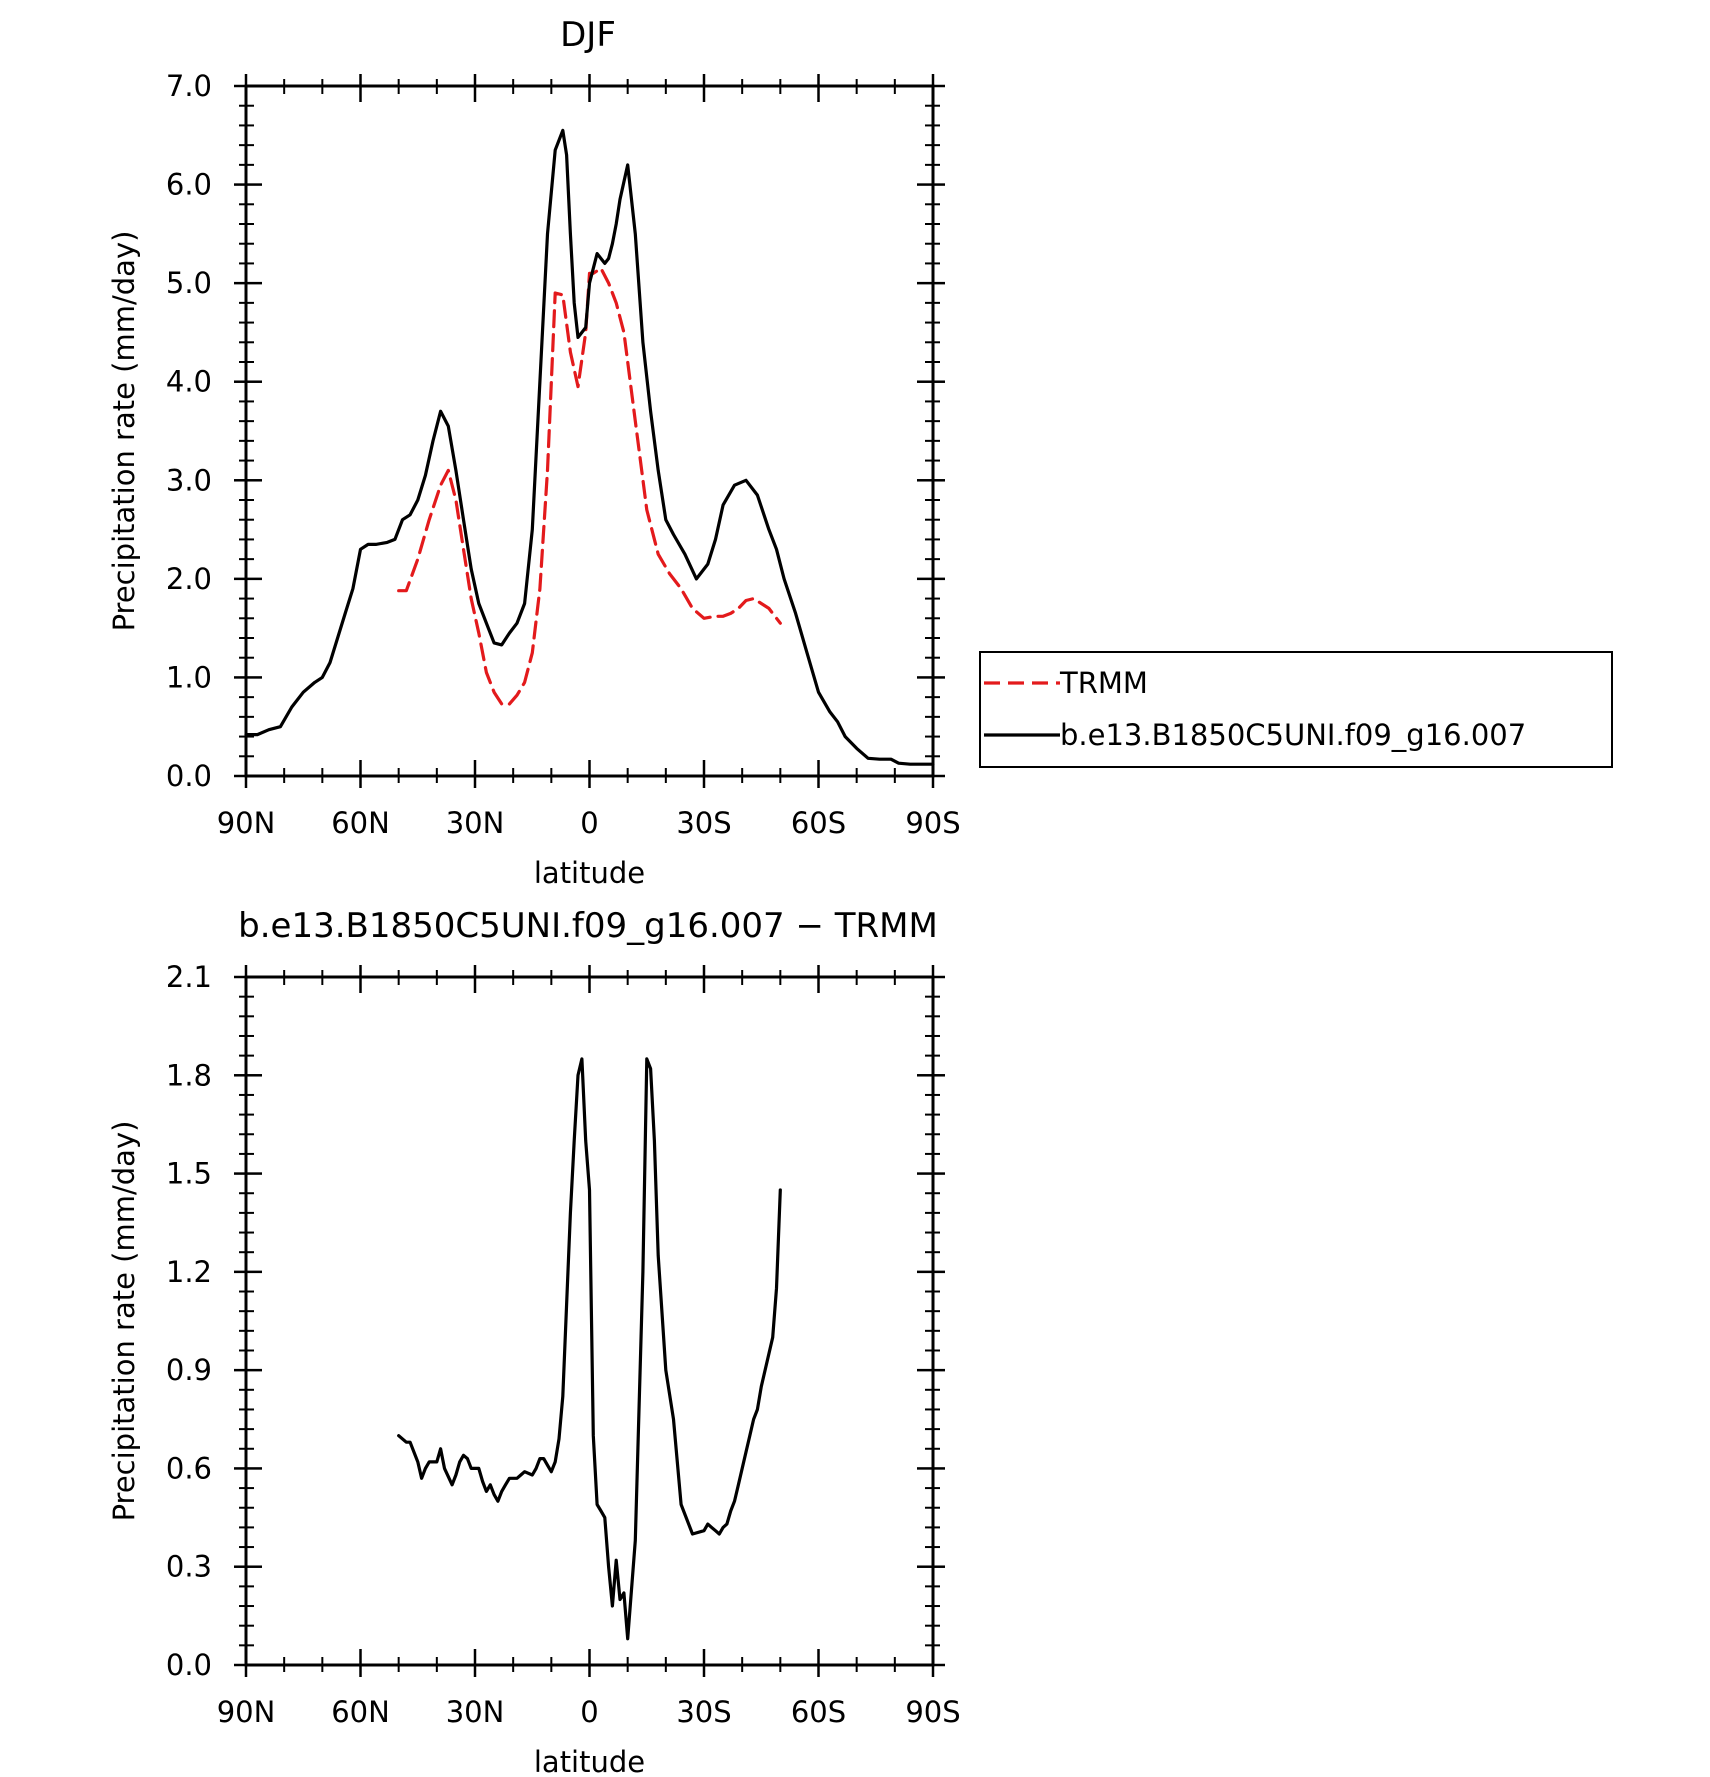 This screenshot has width=1710, height=1777. What do you see at coordinates (588, 35) in the screenshot?
I see `chart-title: DJF` at bounding box center [588, 35].